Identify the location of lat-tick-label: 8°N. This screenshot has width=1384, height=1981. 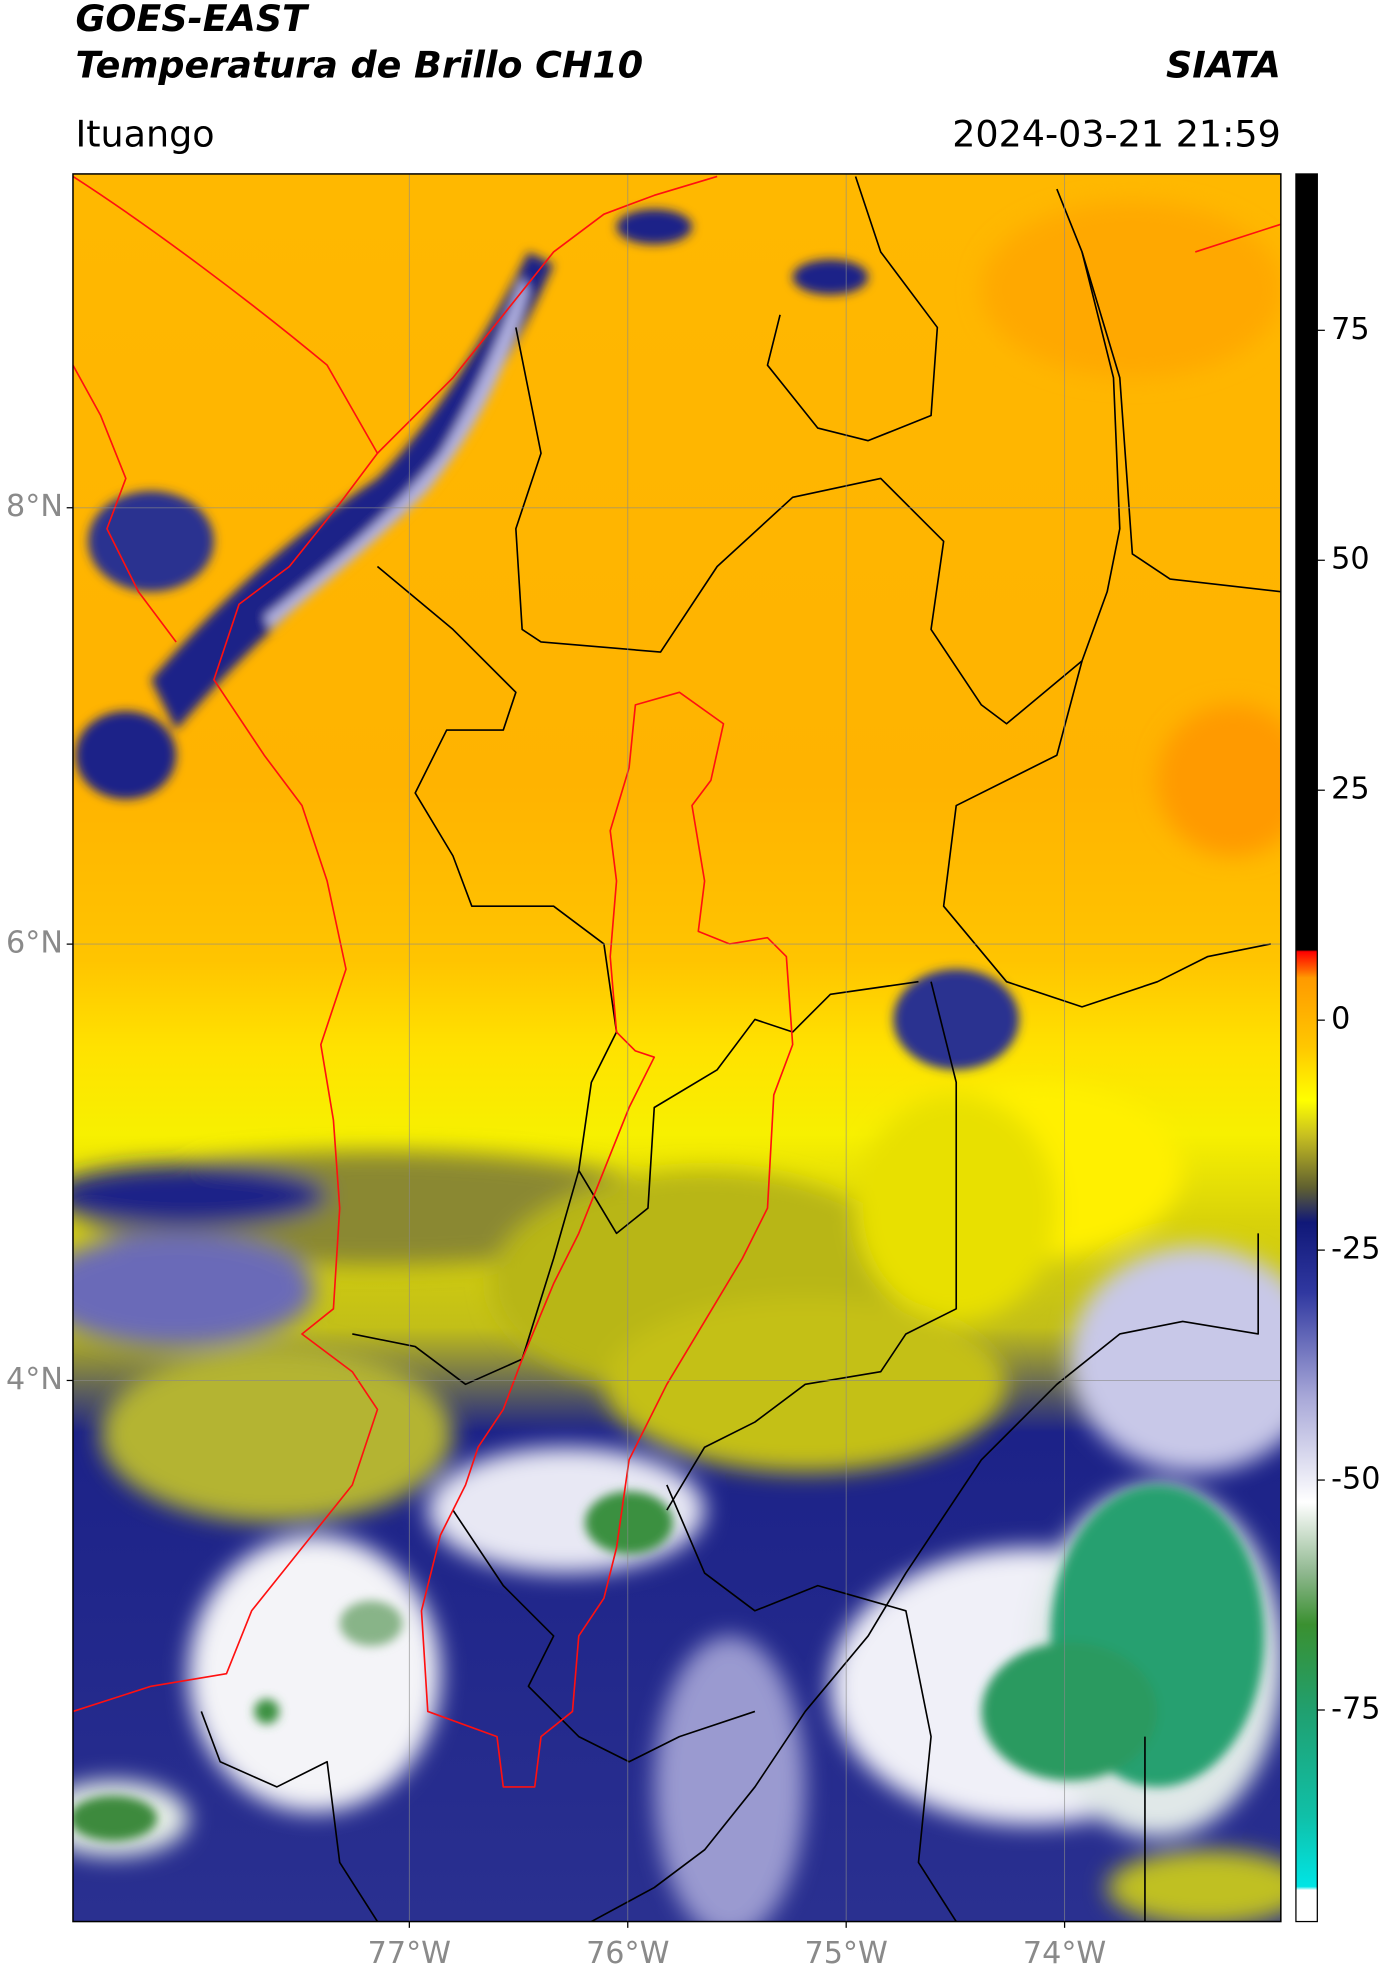
(34, 506).